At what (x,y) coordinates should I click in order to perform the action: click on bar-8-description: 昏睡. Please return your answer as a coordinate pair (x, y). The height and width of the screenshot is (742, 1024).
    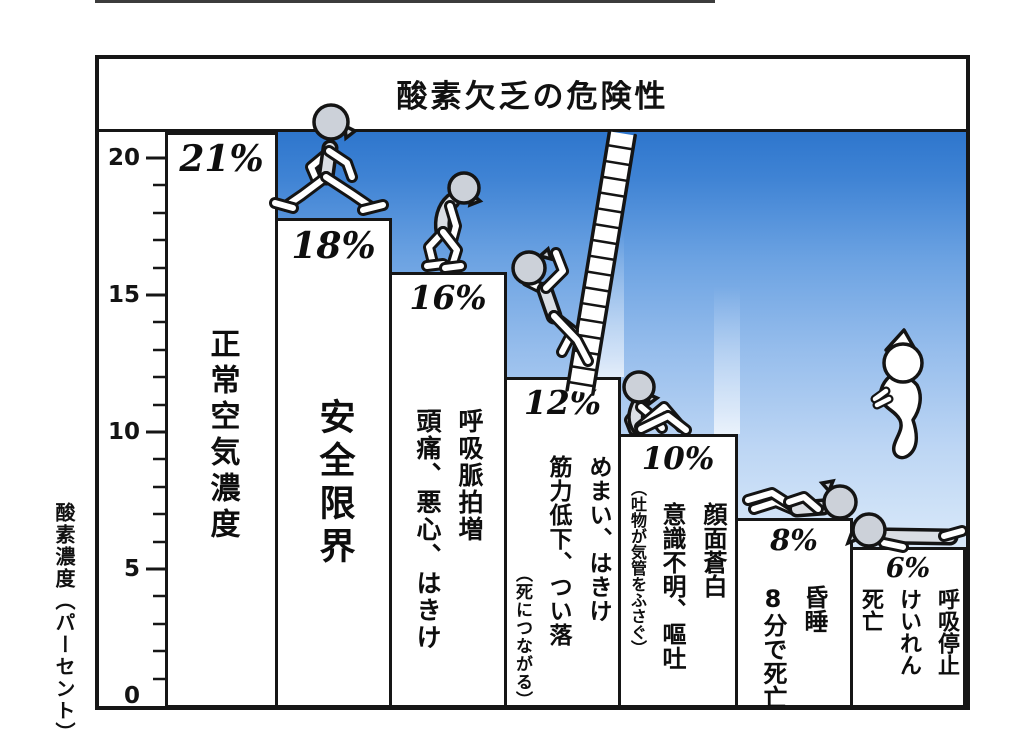
    Looking at the image, I should click on (814, 609).